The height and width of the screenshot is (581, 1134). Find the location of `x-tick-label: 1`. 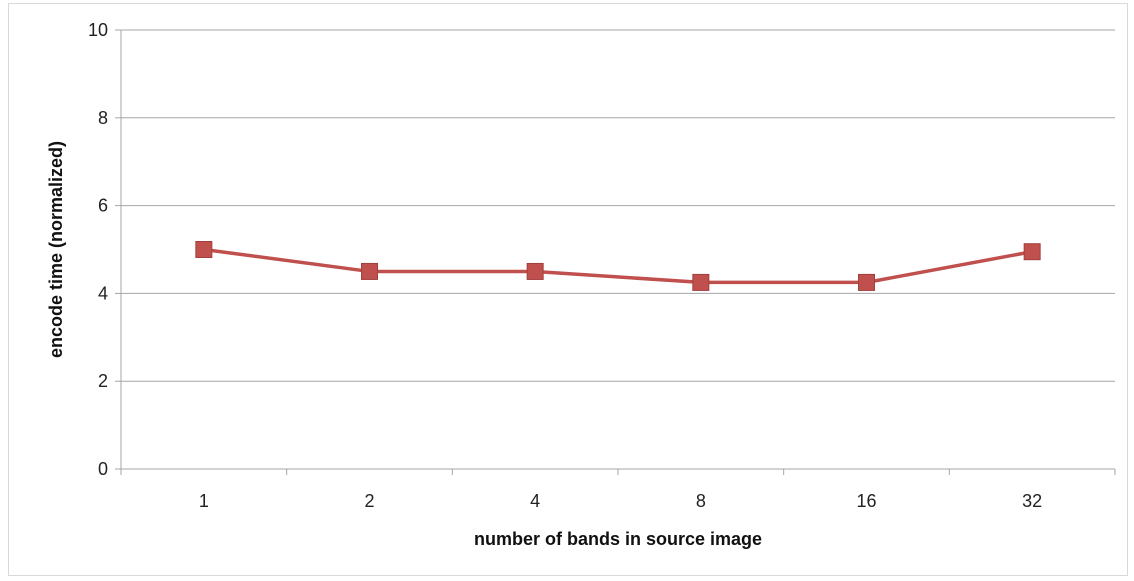

x-tick-label: 1 is located at coordinates (204, 501).